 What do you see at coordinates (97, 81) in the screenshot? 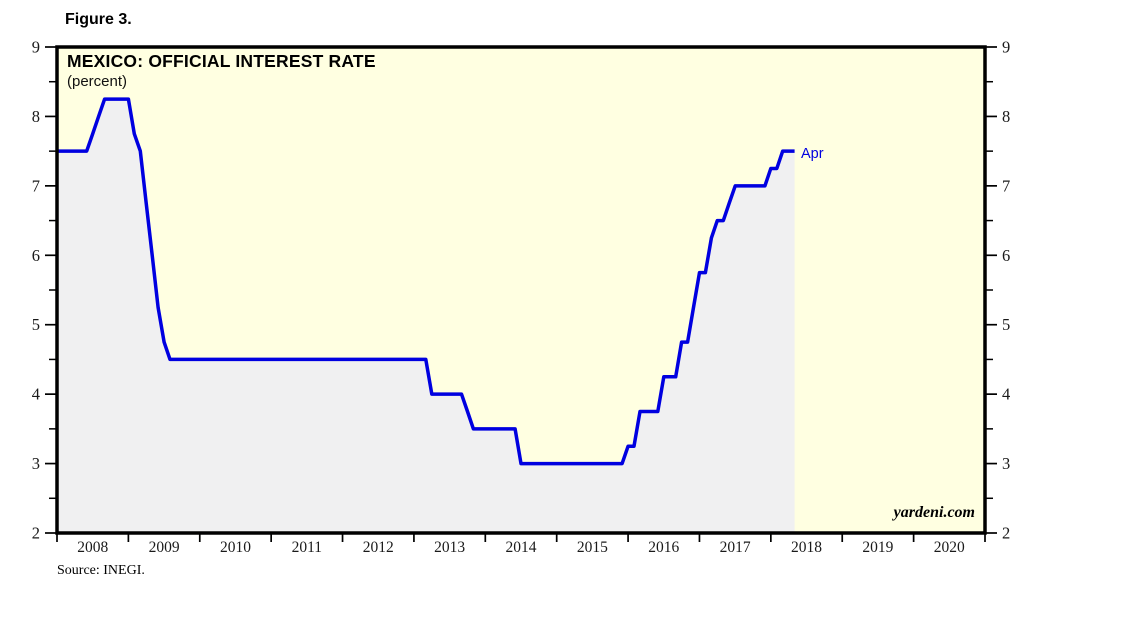
I see `chart-subtitle: (percent)` at bounding box center [97, 81].